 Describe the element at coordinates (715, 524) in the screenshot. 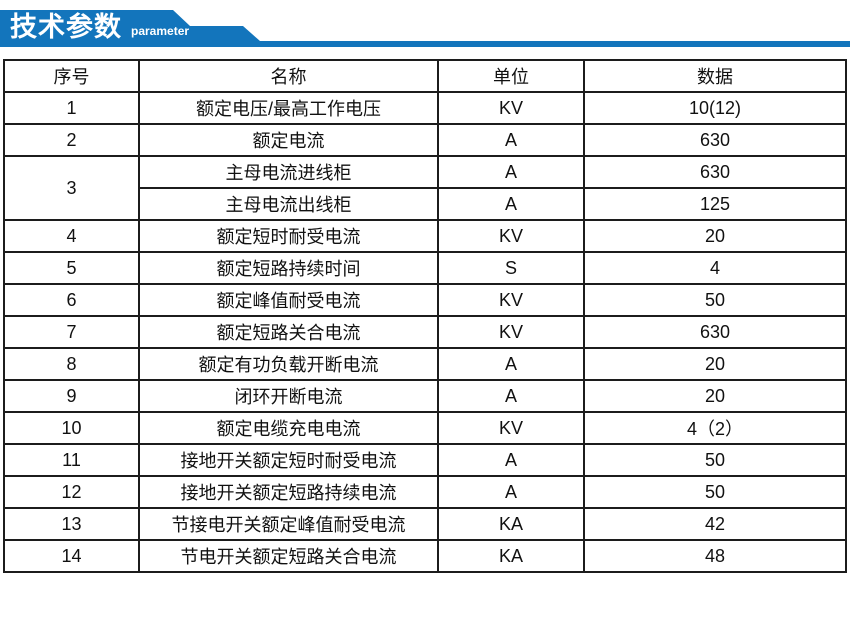

I see `cell-value: 42` at that location.